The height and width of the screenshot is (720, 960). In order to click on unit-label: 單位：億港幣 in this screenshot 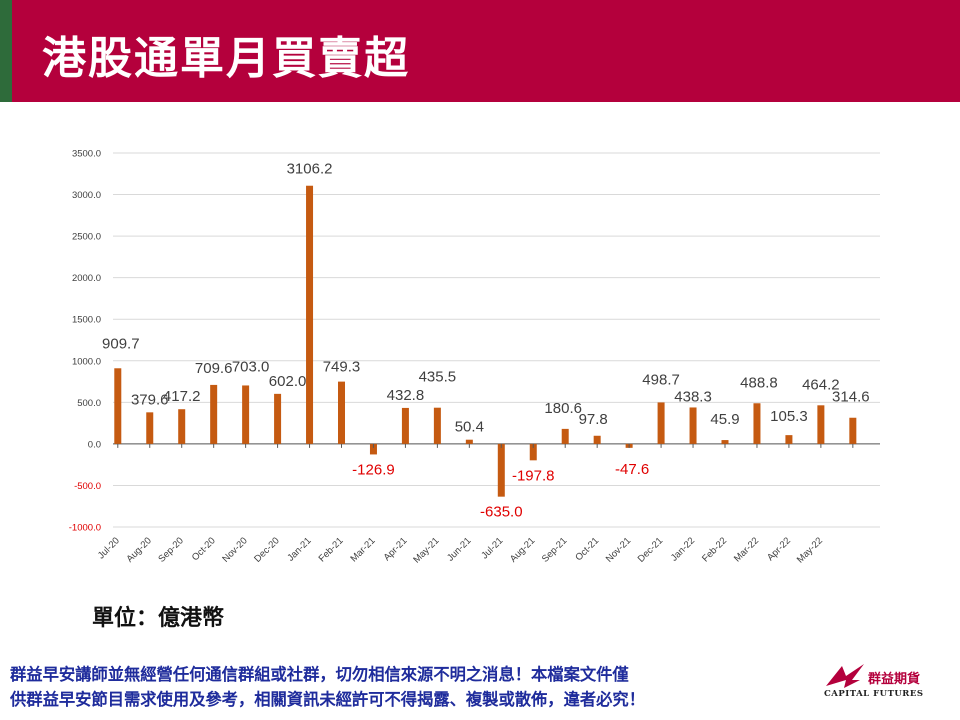, I will do `click(158, 618)`.